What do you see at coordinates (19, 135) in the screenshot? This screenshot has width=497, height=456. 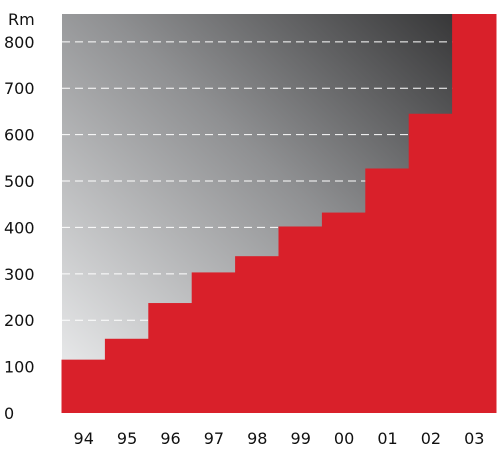 I see `y-tick-label-600: 600` at bounding box center [19, 135].